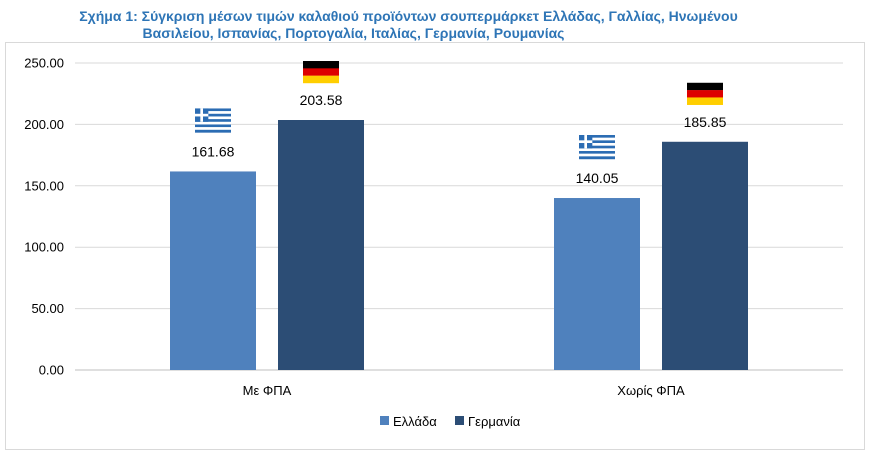 This screenshot has height=476, width=877. Describe the element at coordinates (597, 178) in the screenshot. I see `data-label: 140.05` at that location.